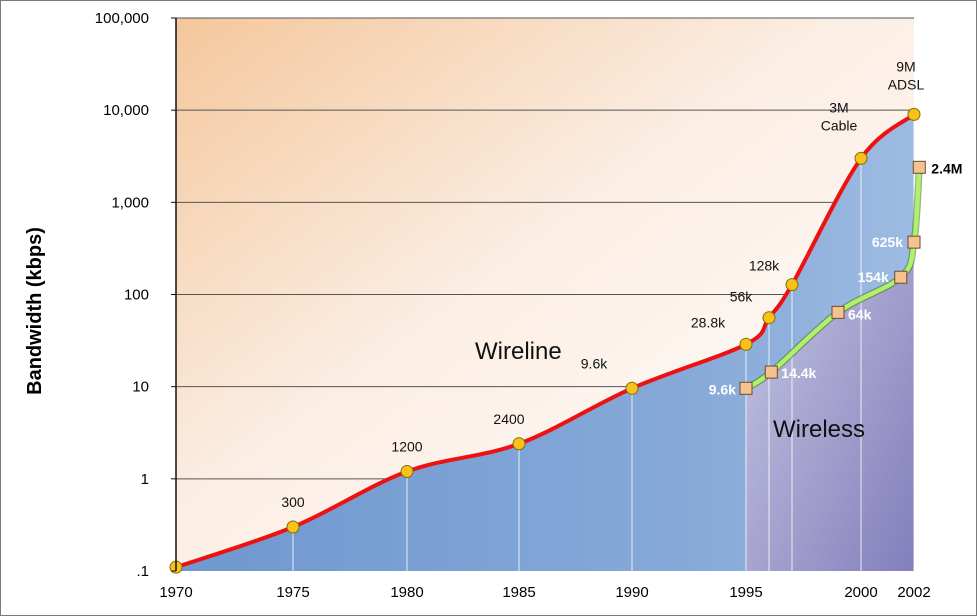  Describe the element at coordinates (140, 387) in the screenshot. I see `y-tick-label: 10` at that location.